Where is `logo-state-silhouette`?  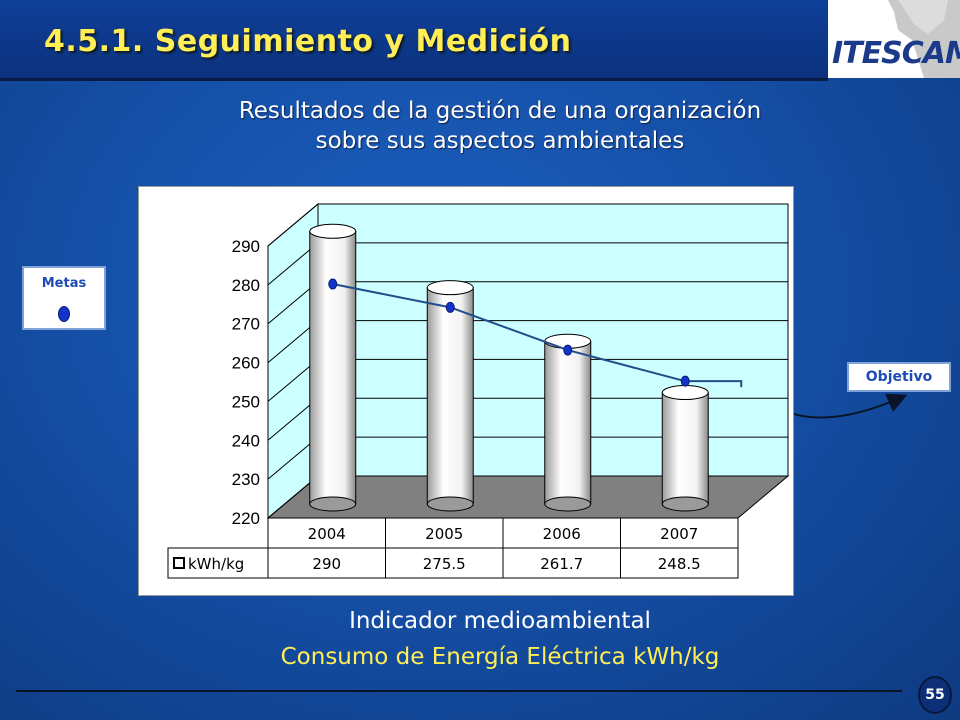 logo-state-silhouette is located at coordinates (924, 39).